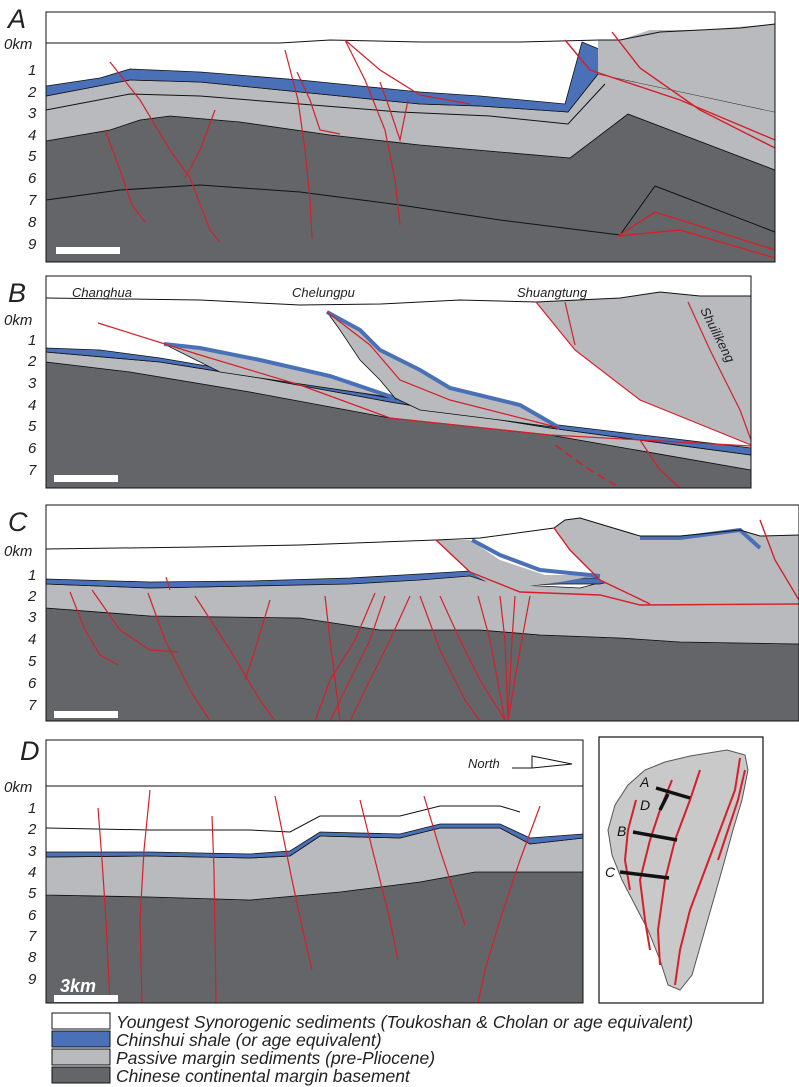  Describe the element at coordinates (32, 426) in the screenshot. I see `panel-b-depth-5: 5` at that location.